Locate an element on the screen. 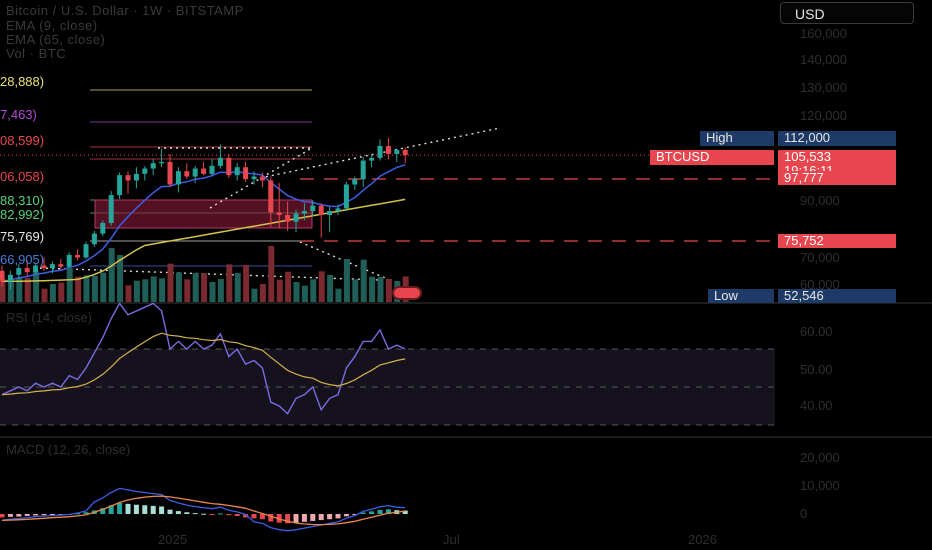  trend-line is located at coordinates (380, 153).